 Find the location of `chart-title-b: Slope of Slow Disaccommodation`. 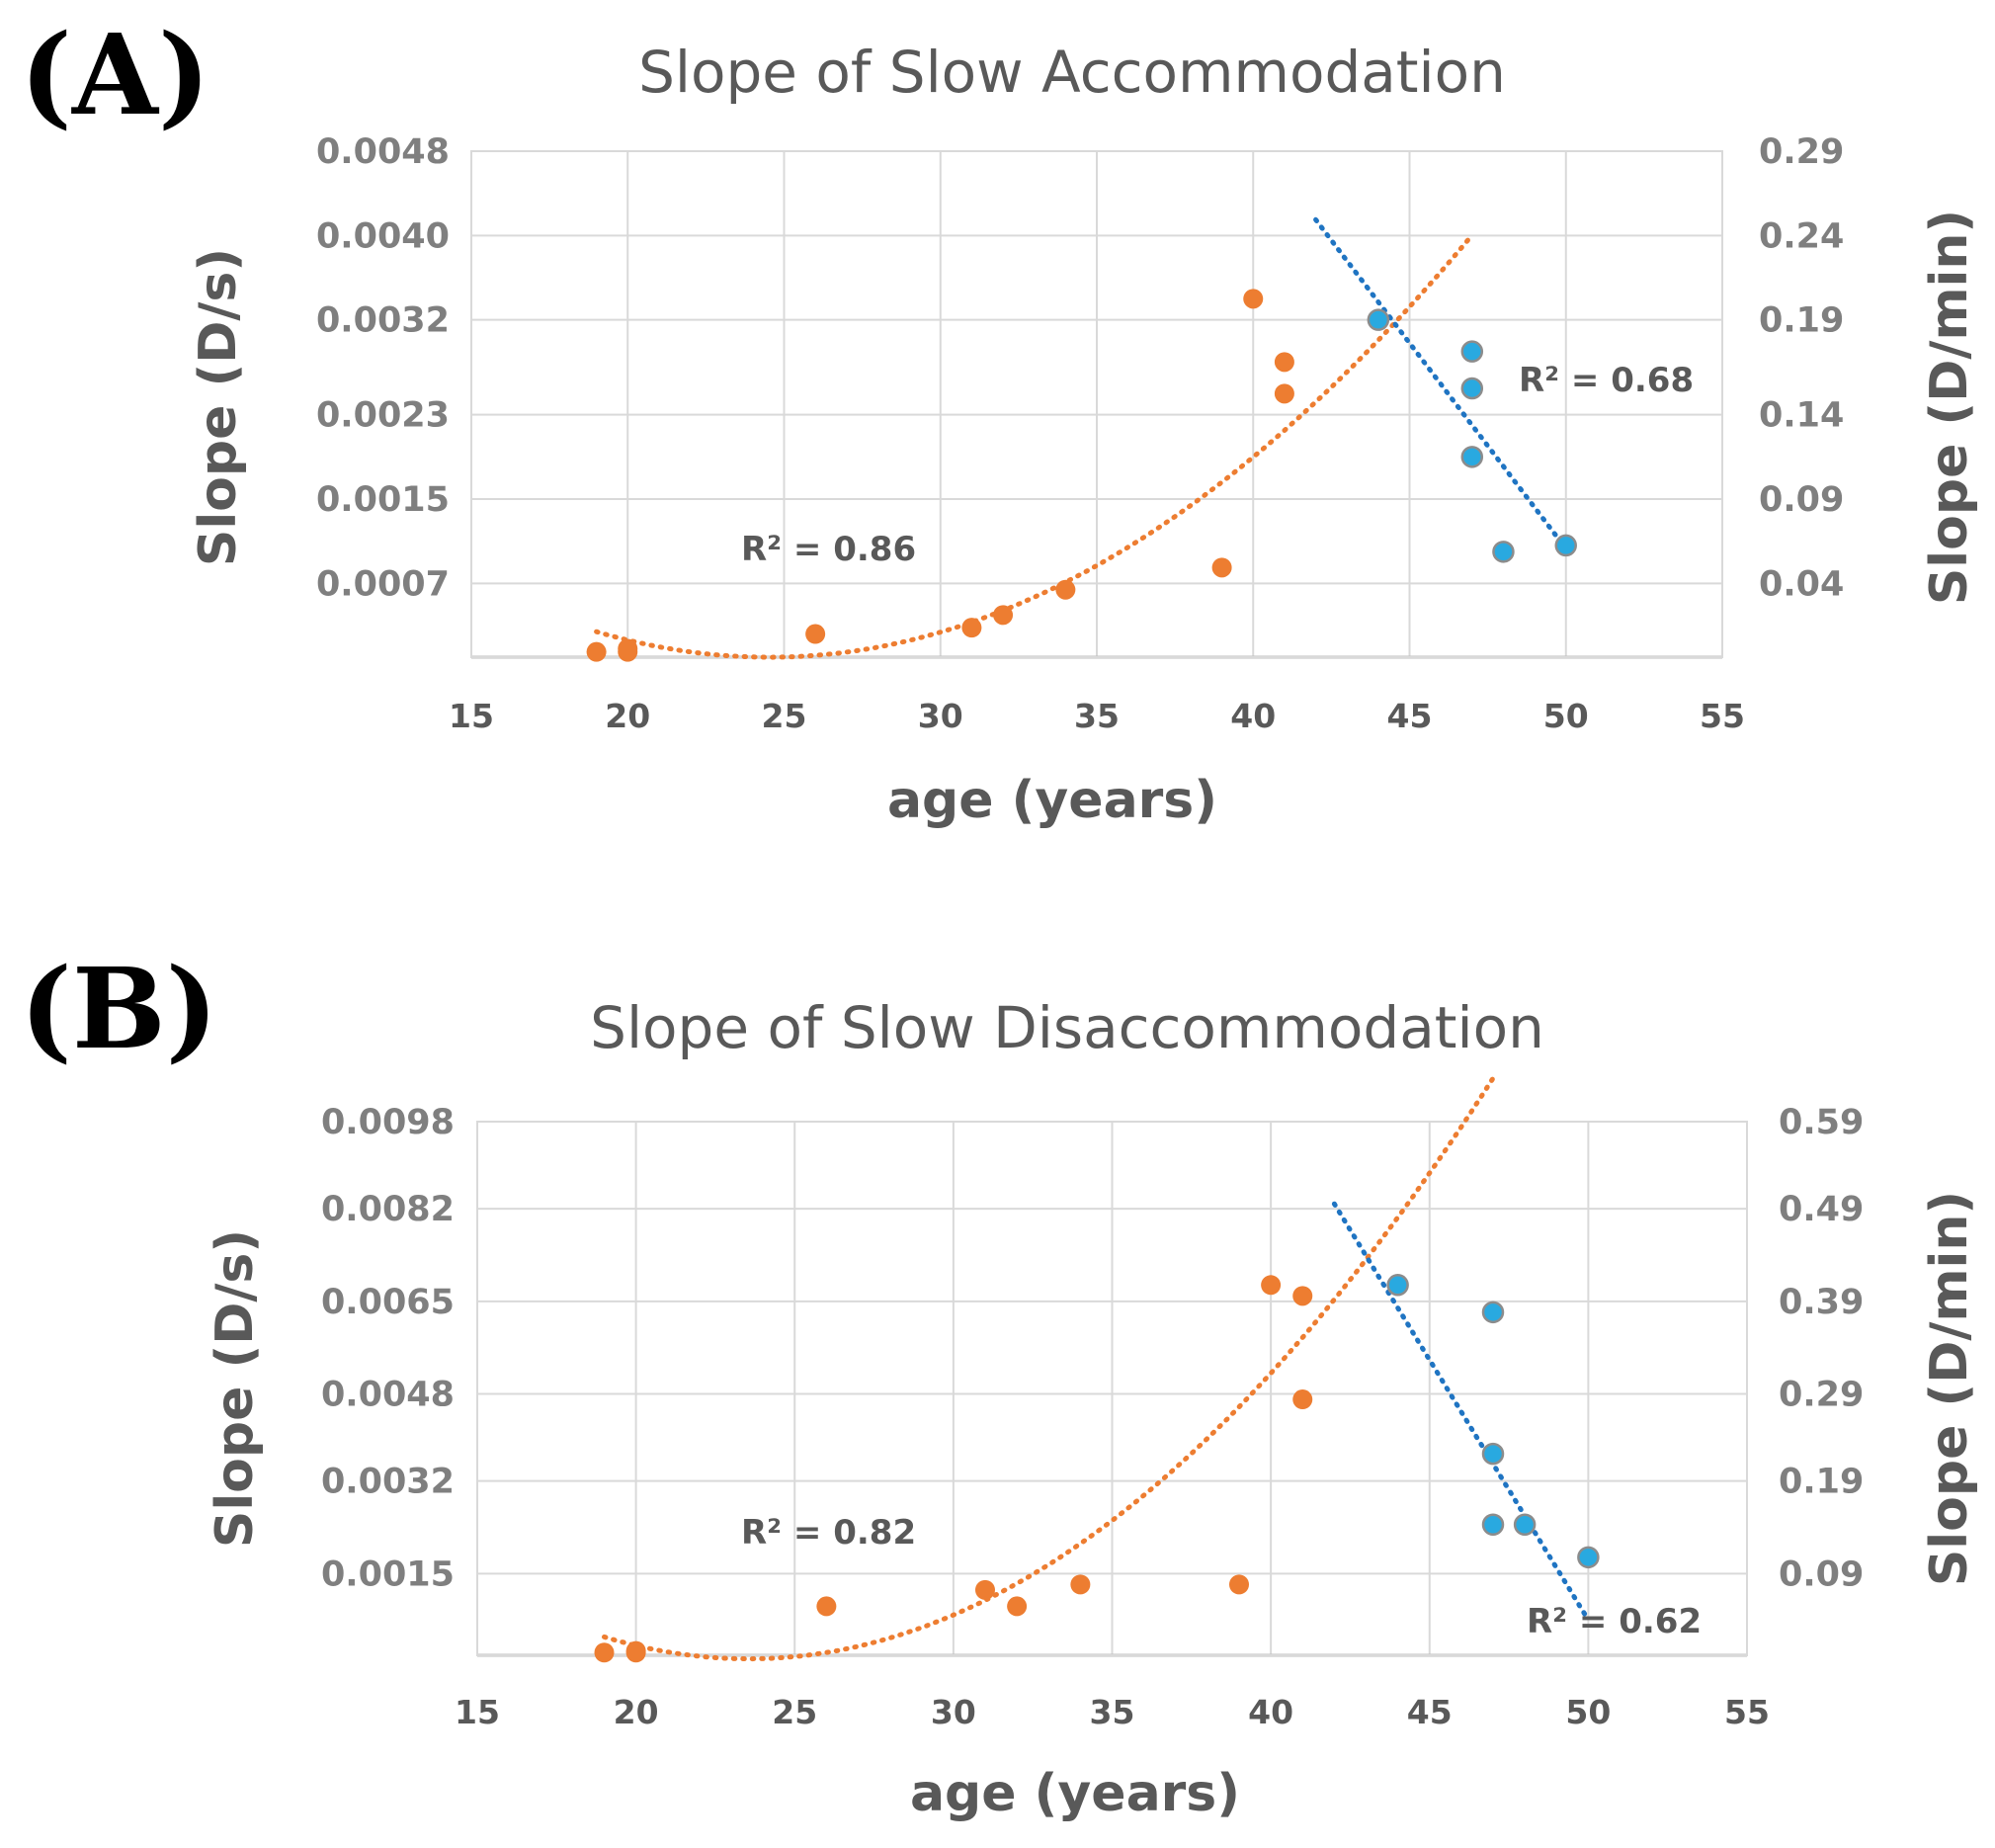

chart-title-b: Slope of Slow Disaccommodation is located at coordinates (1067, 1027).